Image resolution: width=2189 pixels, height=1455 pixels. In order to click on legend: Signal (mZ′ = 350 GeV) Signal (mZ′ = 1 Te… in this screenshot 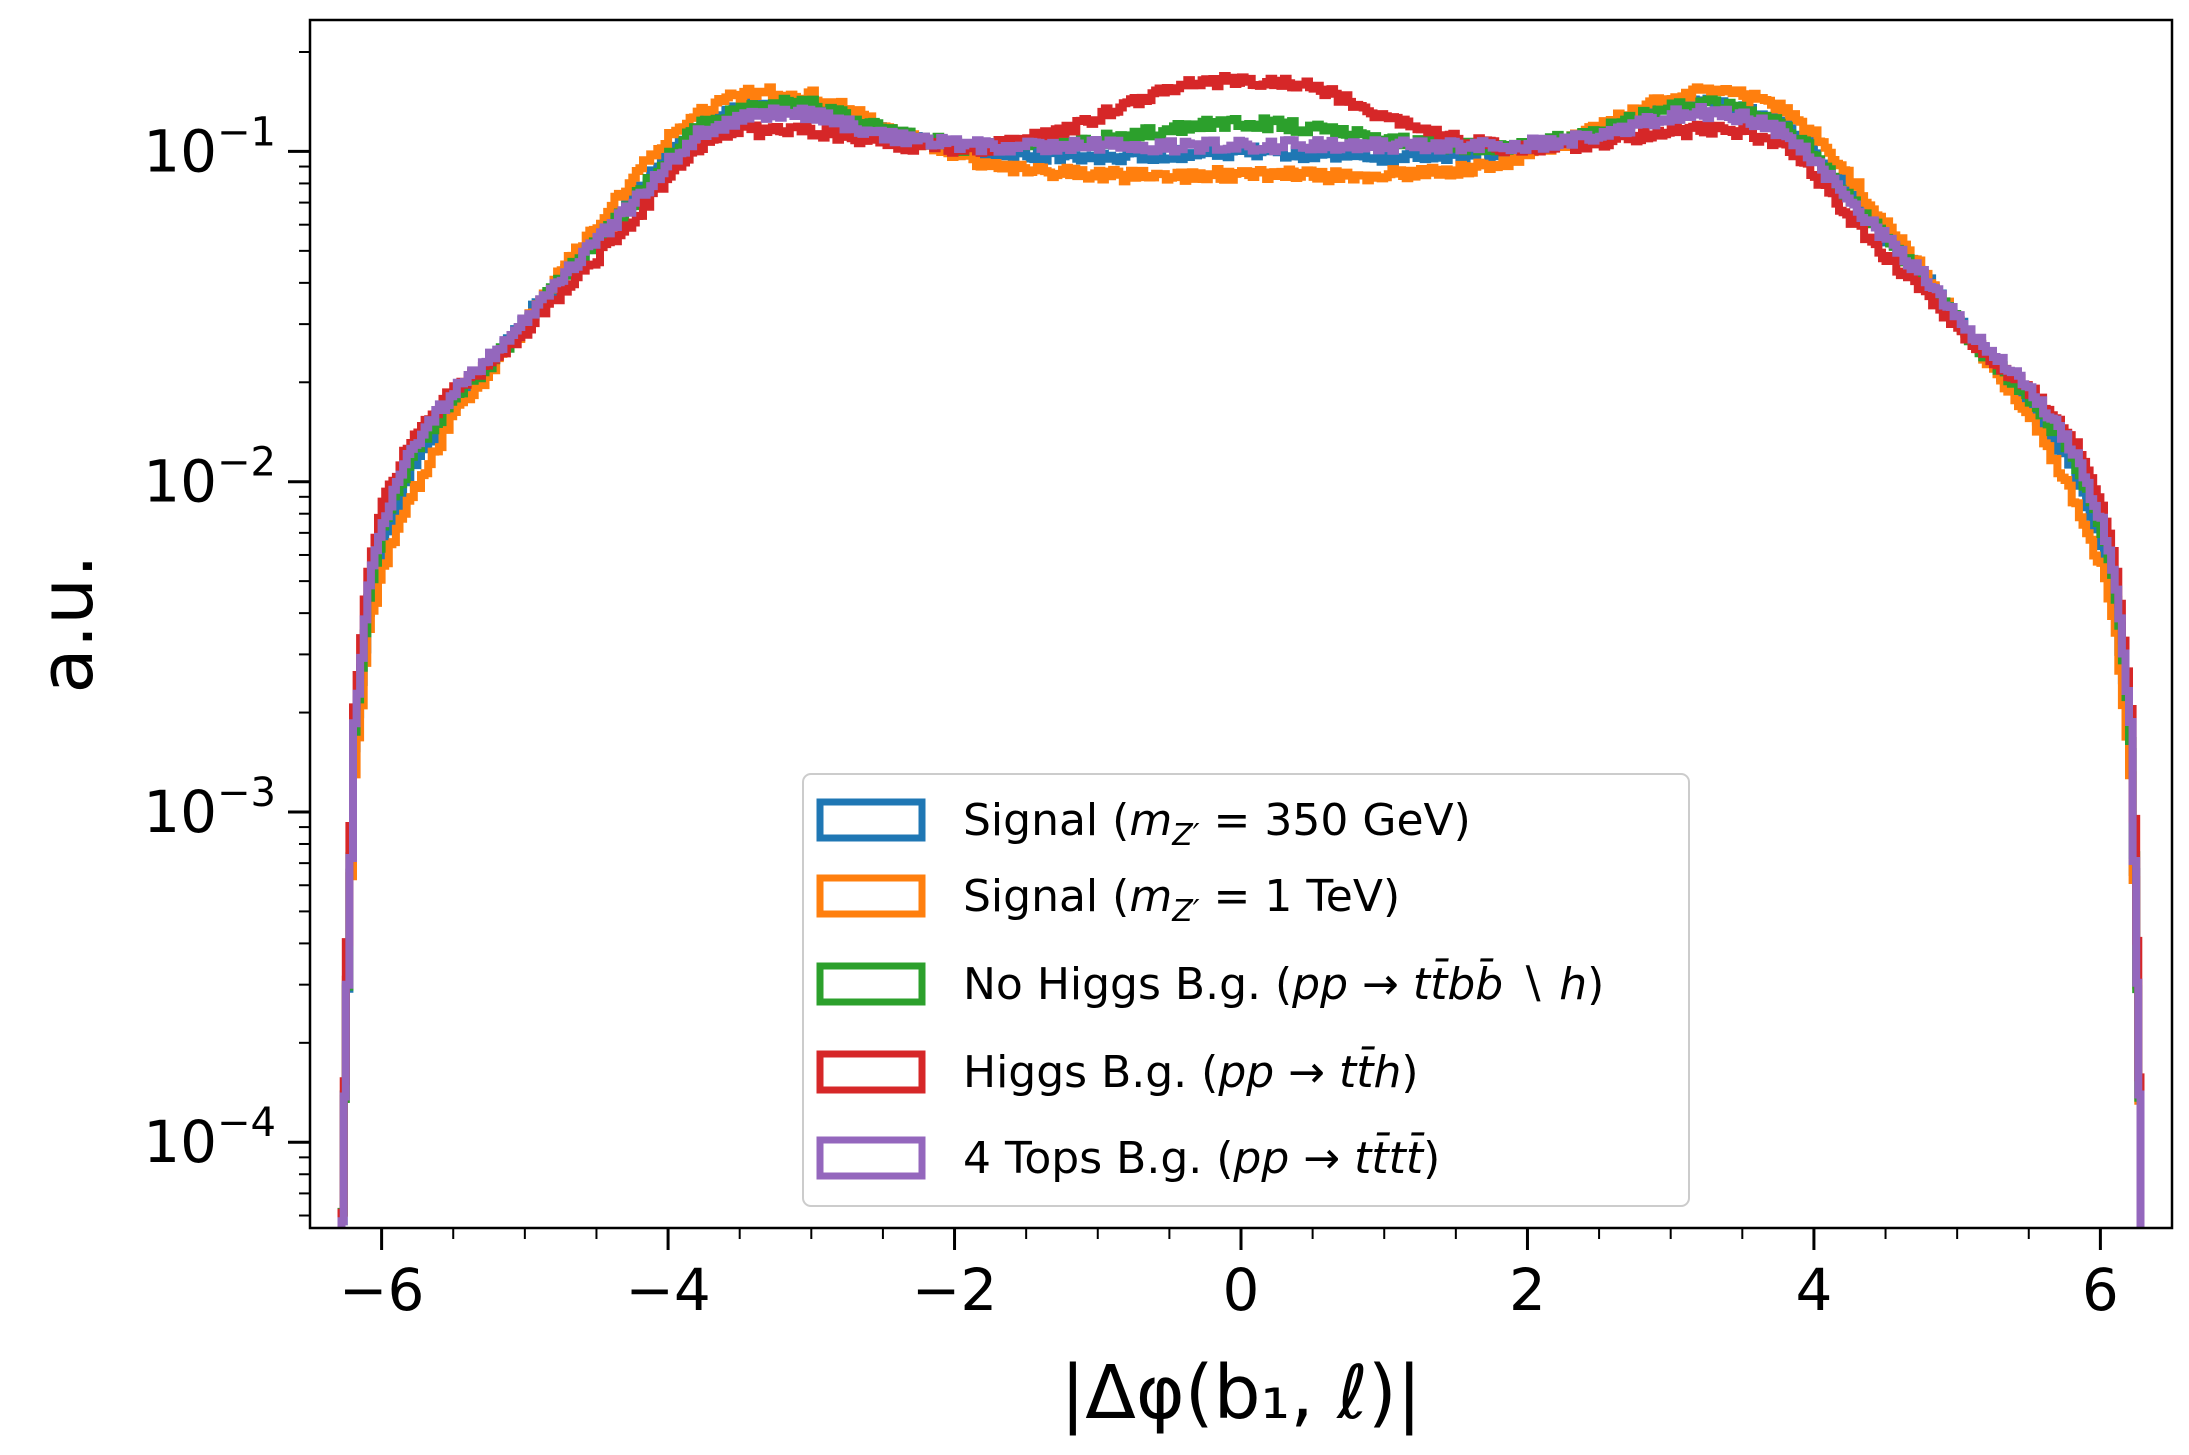, I will do `click(1246, 990)`.